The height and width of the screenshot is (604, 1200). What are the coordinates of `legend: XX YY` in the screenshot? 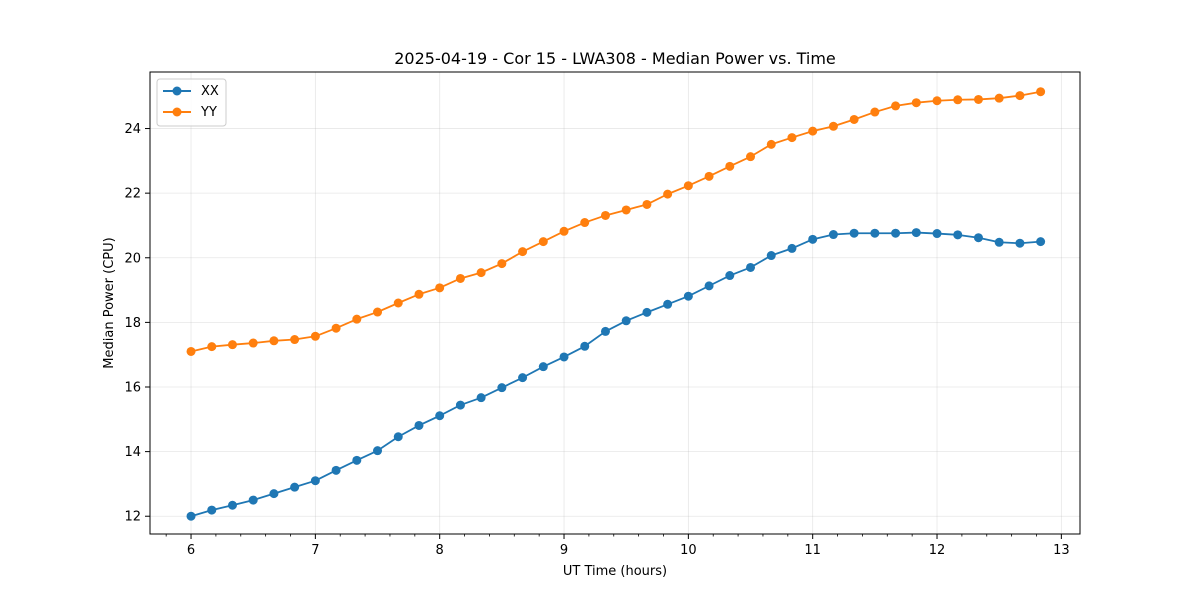 It's located at (191, 102).